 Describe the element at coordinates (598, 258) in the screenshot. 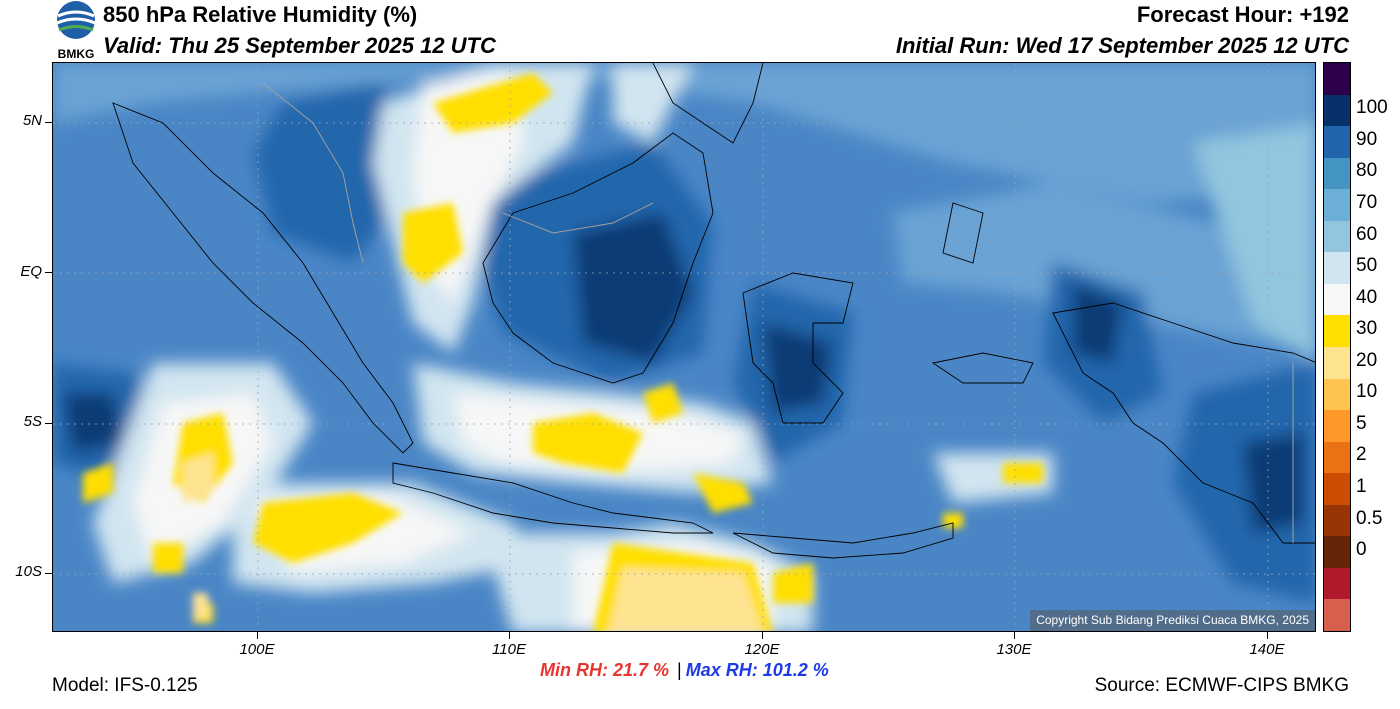

I see `borneo-coast` at that location.